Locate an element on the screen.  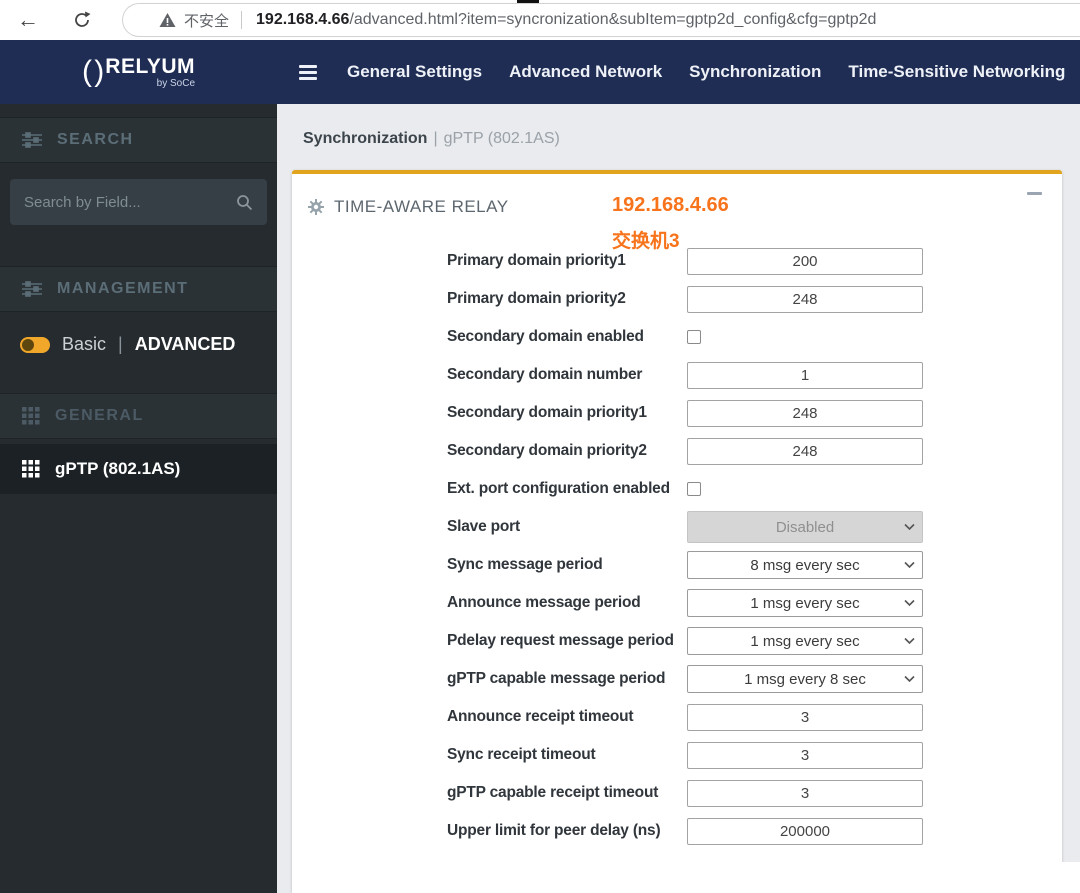
form-row-ext-port-configuration-enabled: Ext. port configuration enabled is located at coordinates (677, 489).